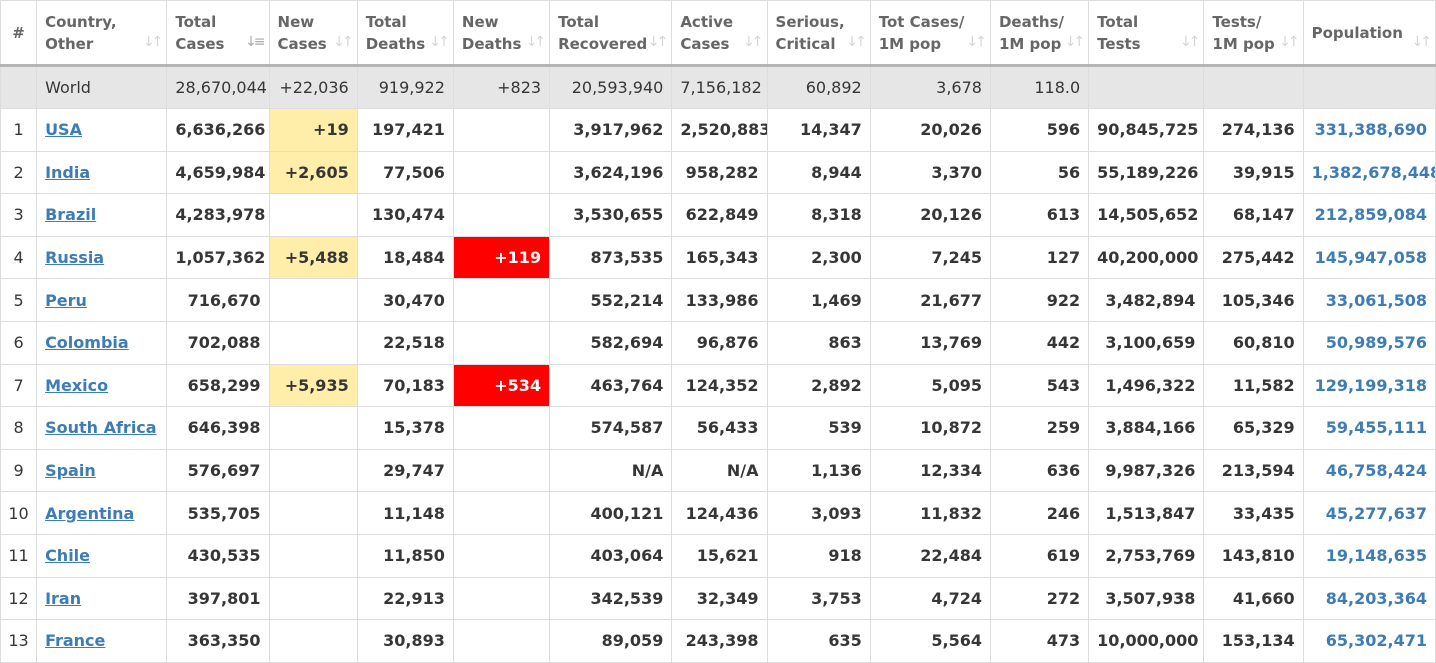 The image size is (1436, 663). I want to click on col-header-total-recovered: Total Recovered ↓↑, so click(611, 33).